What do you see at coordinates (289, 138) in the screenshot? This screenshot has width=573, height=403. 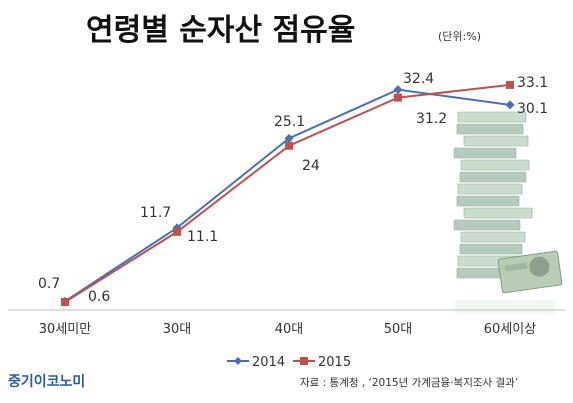 I see `point-2014-40대` at bounding box center [289, 138].